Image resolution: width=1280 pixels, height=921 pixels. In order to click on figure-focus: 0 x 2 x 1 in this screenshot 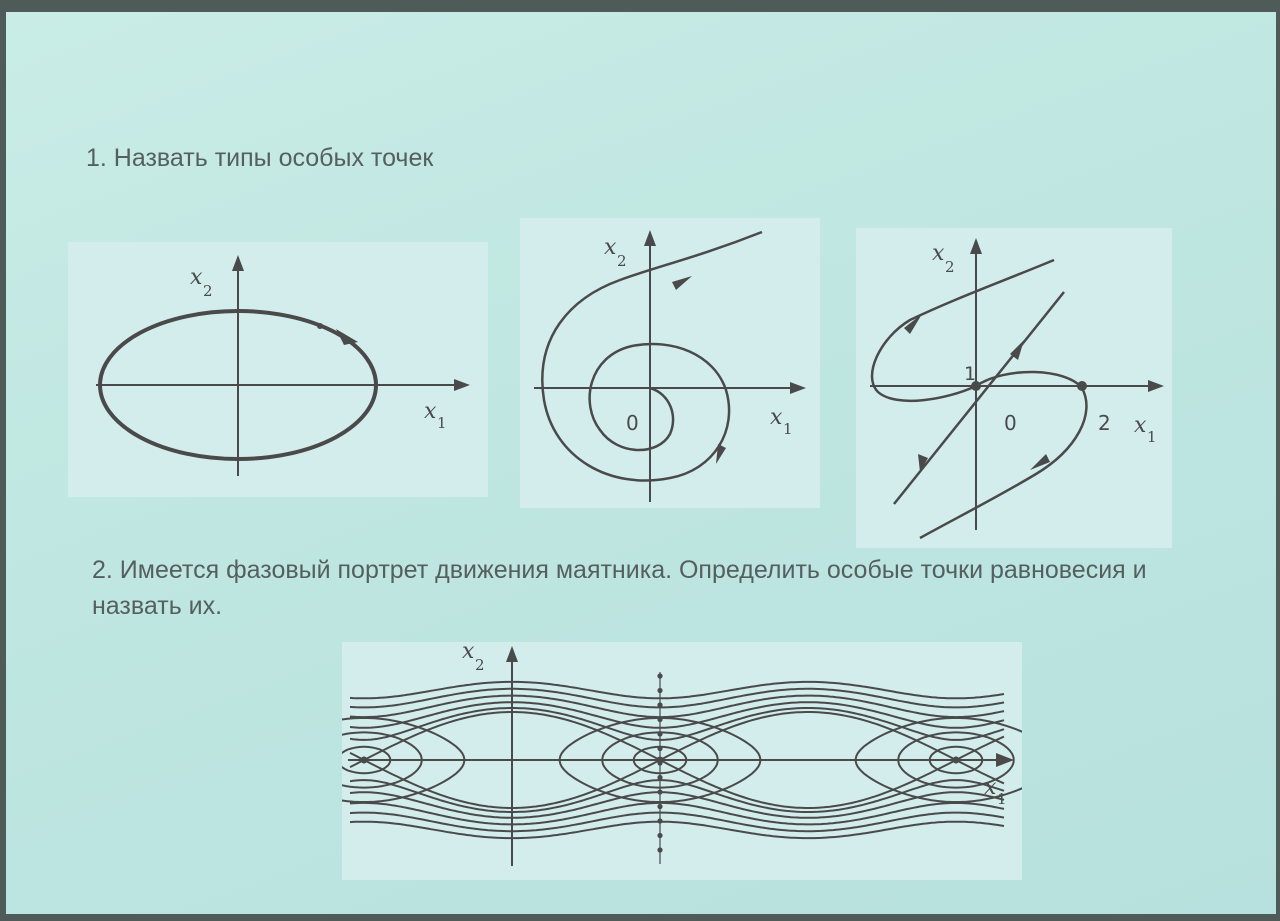, I will do `click(670, 363)`.